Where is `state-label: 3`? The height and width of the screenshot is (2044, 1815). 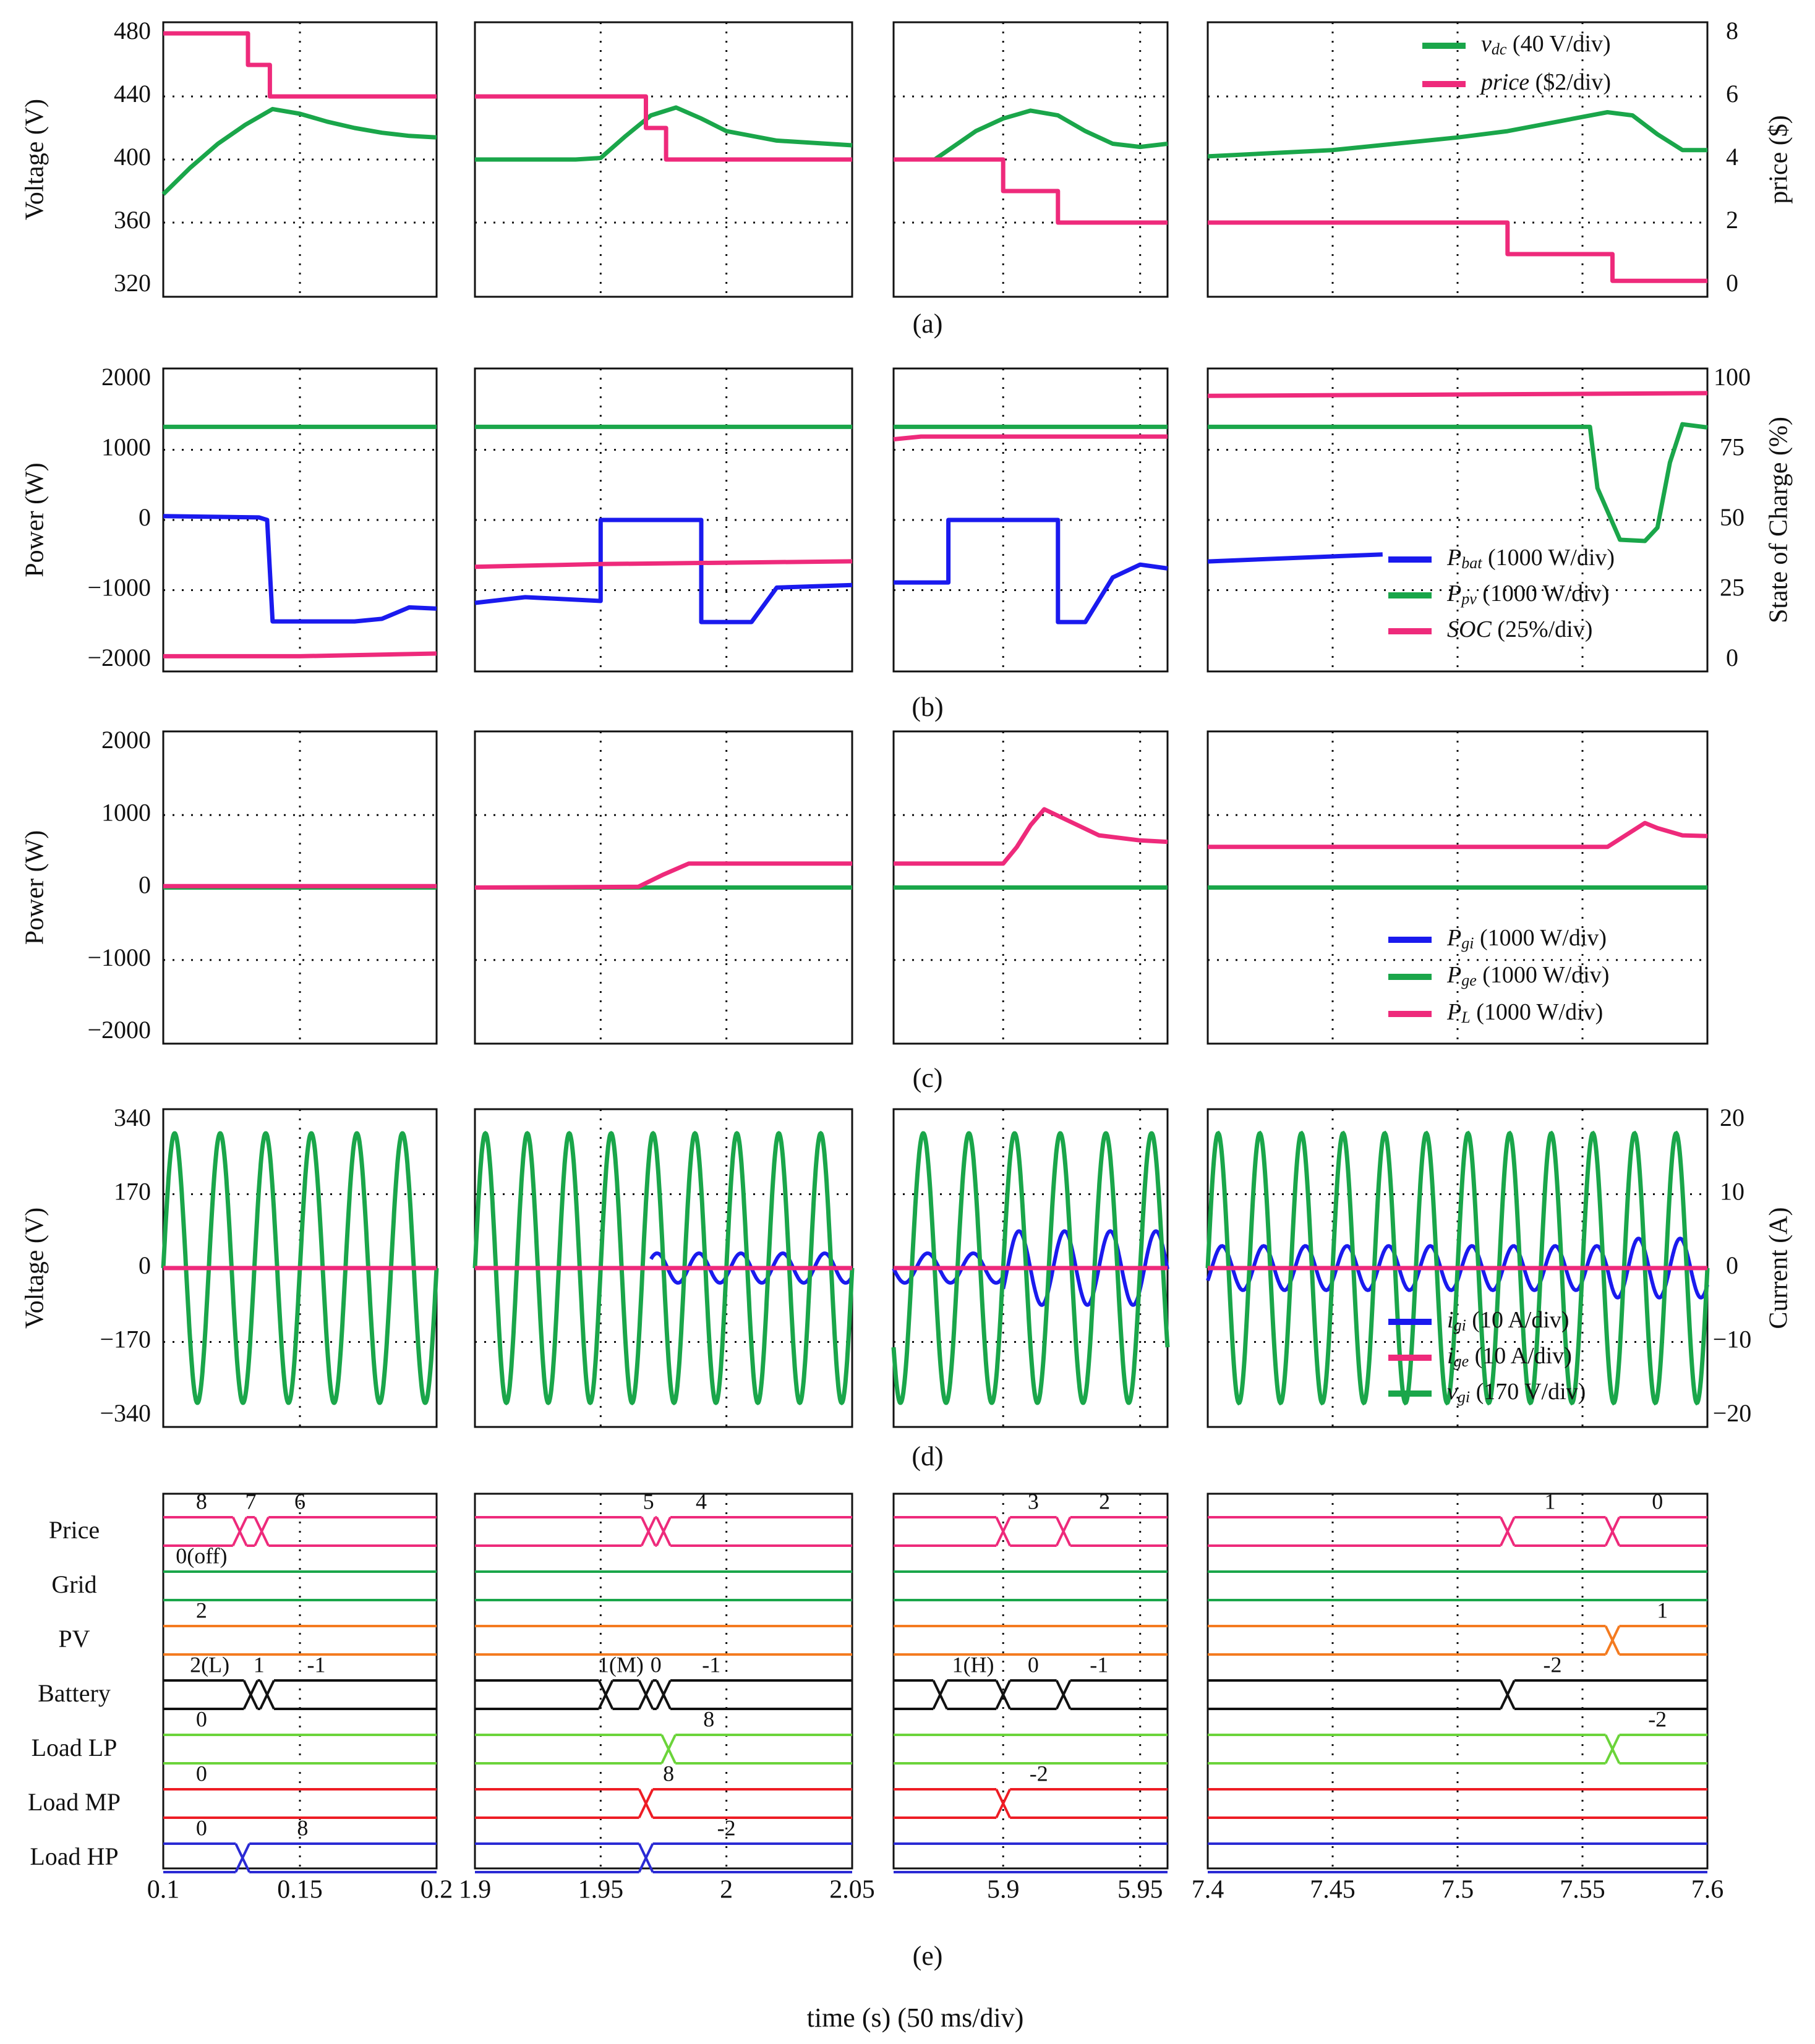
state-label: 3 is located at coordinates (1033, 1501).